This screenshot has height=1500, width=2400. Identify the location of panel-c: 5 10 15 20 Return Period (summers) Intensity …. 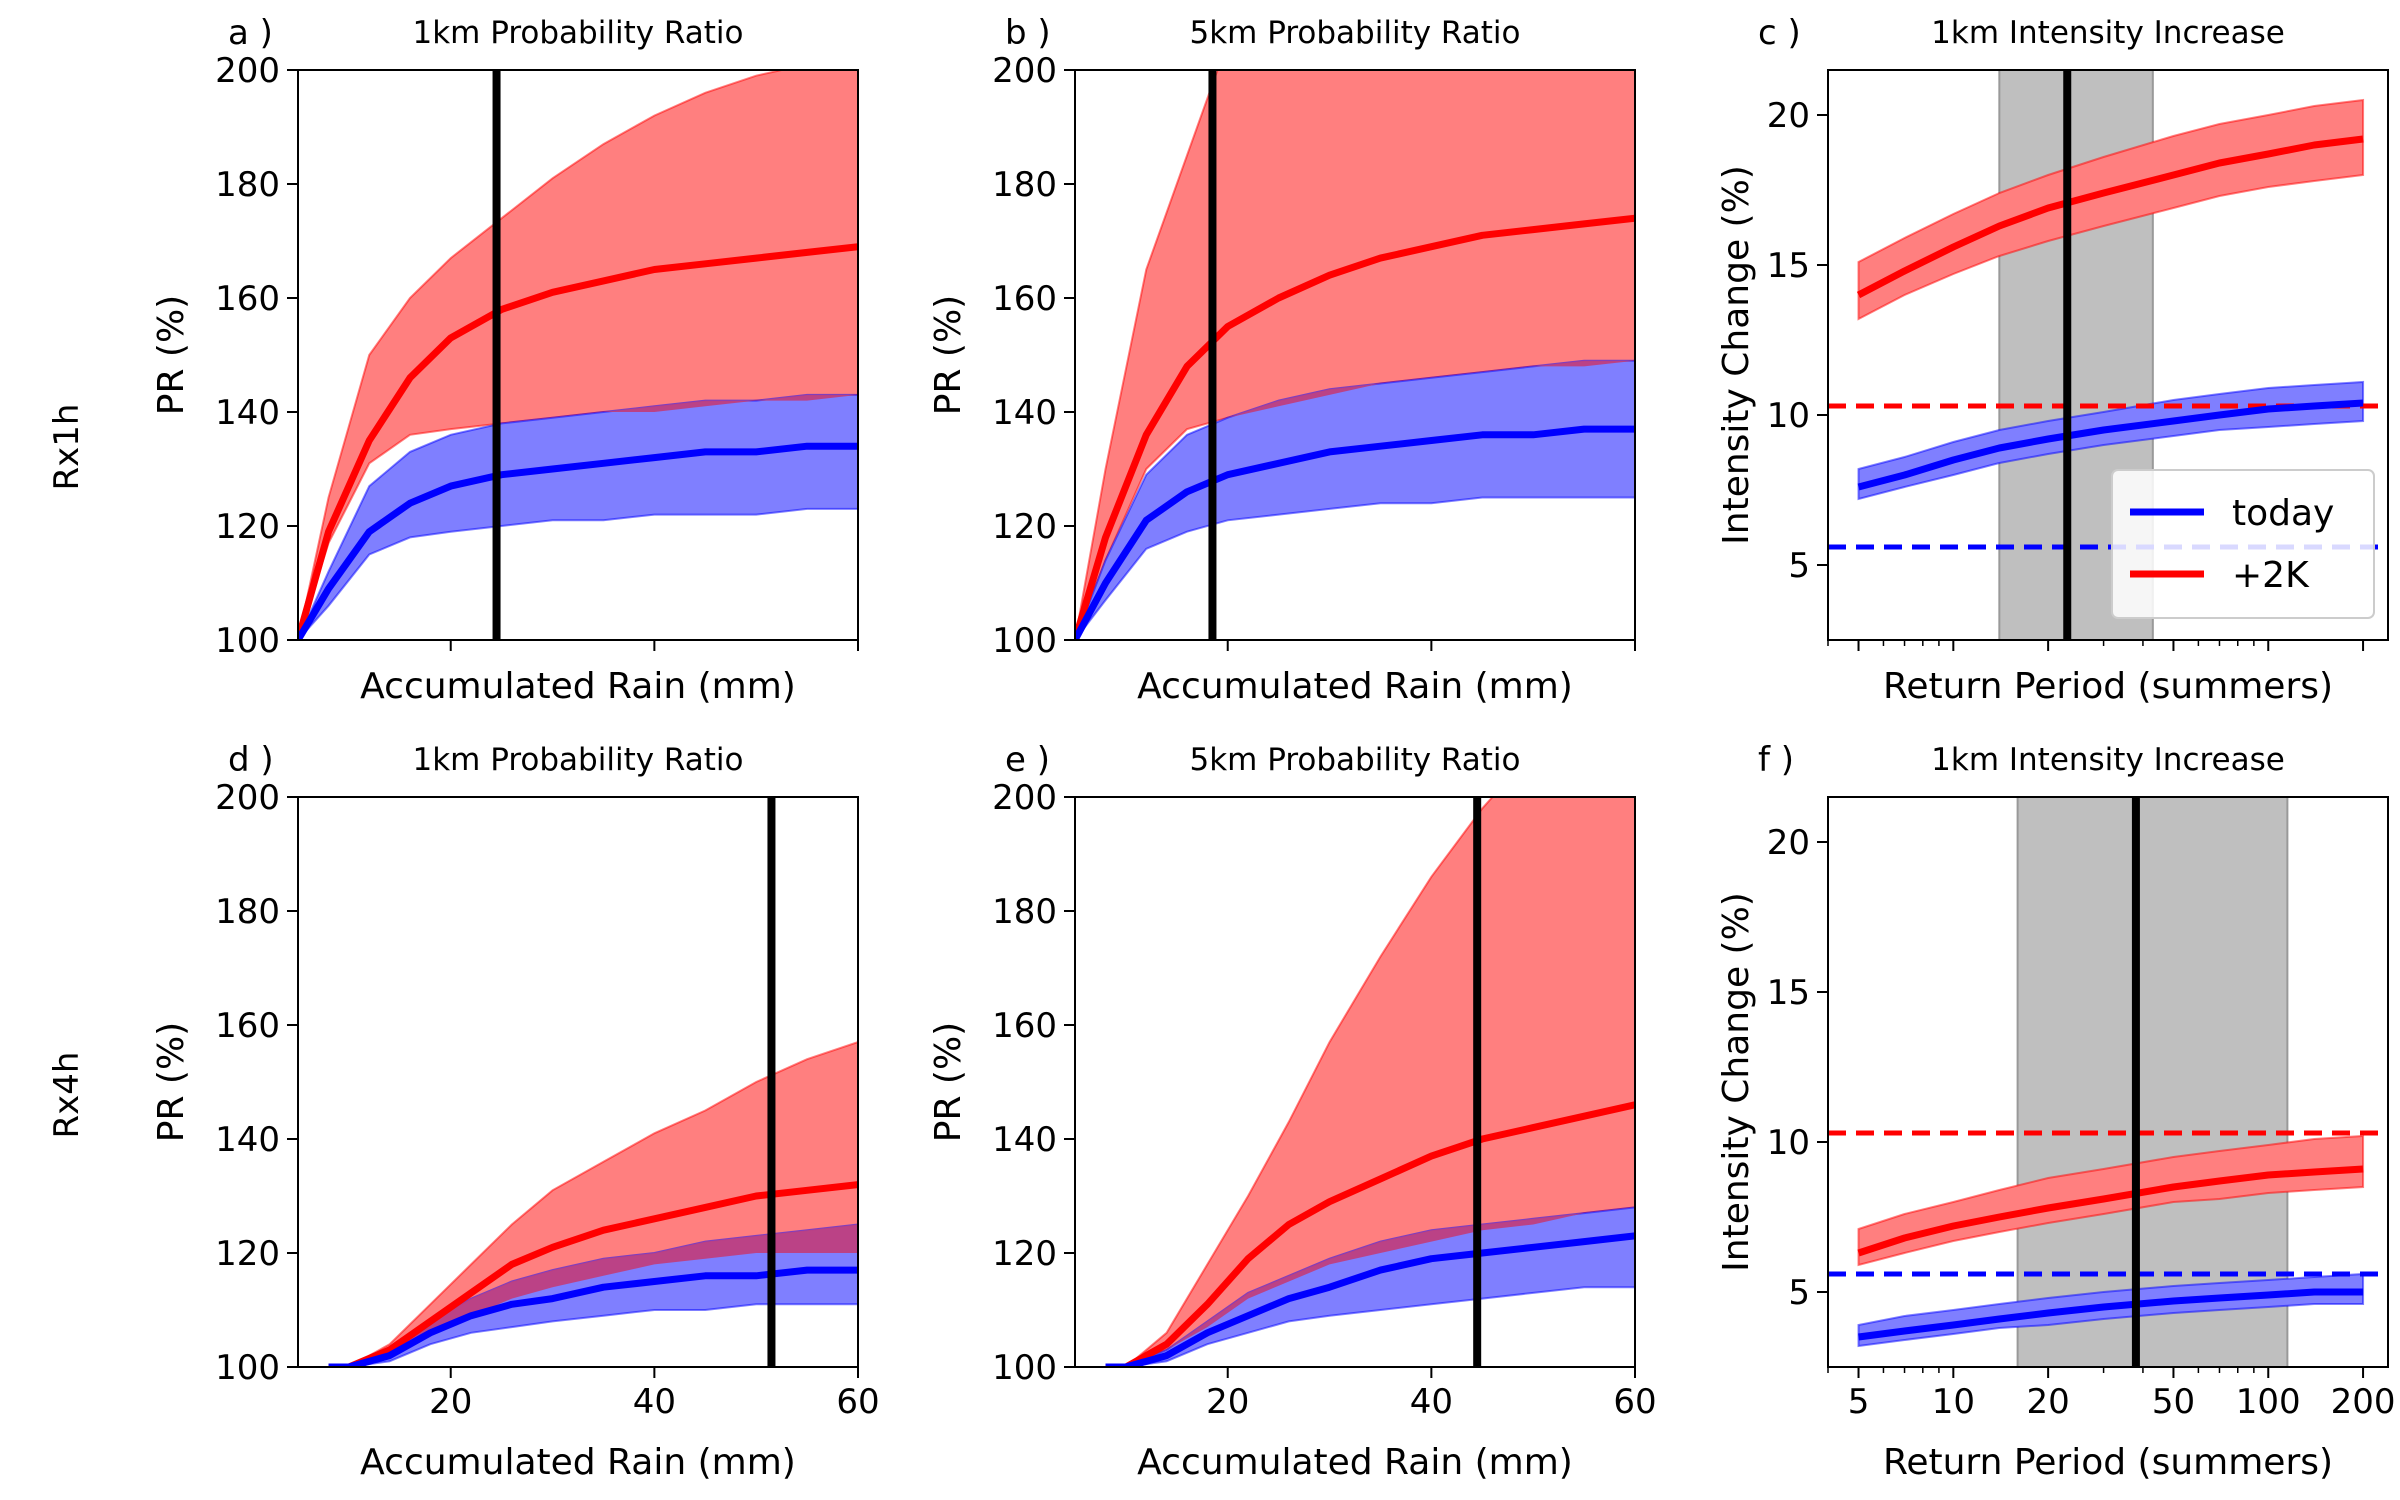
(2052, 360).